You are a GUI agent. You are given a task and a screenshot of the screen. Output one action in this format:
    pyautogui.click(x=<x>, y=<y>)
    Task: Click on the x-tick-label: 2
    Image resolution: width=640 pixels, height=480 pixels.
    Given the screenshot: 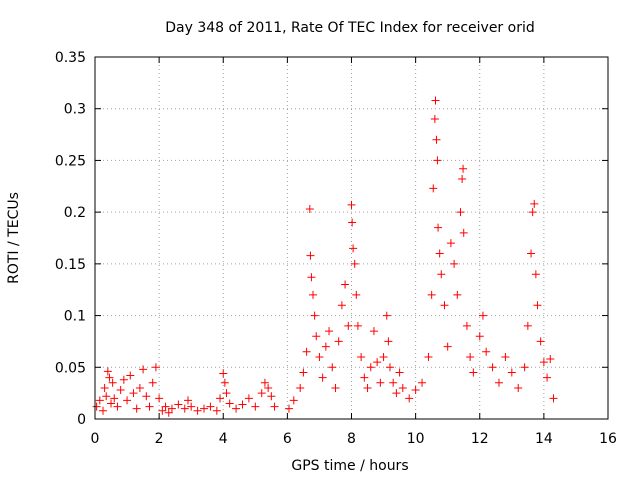 What is the action you would take?
    pyautogui.click(x=159, y=439)
    